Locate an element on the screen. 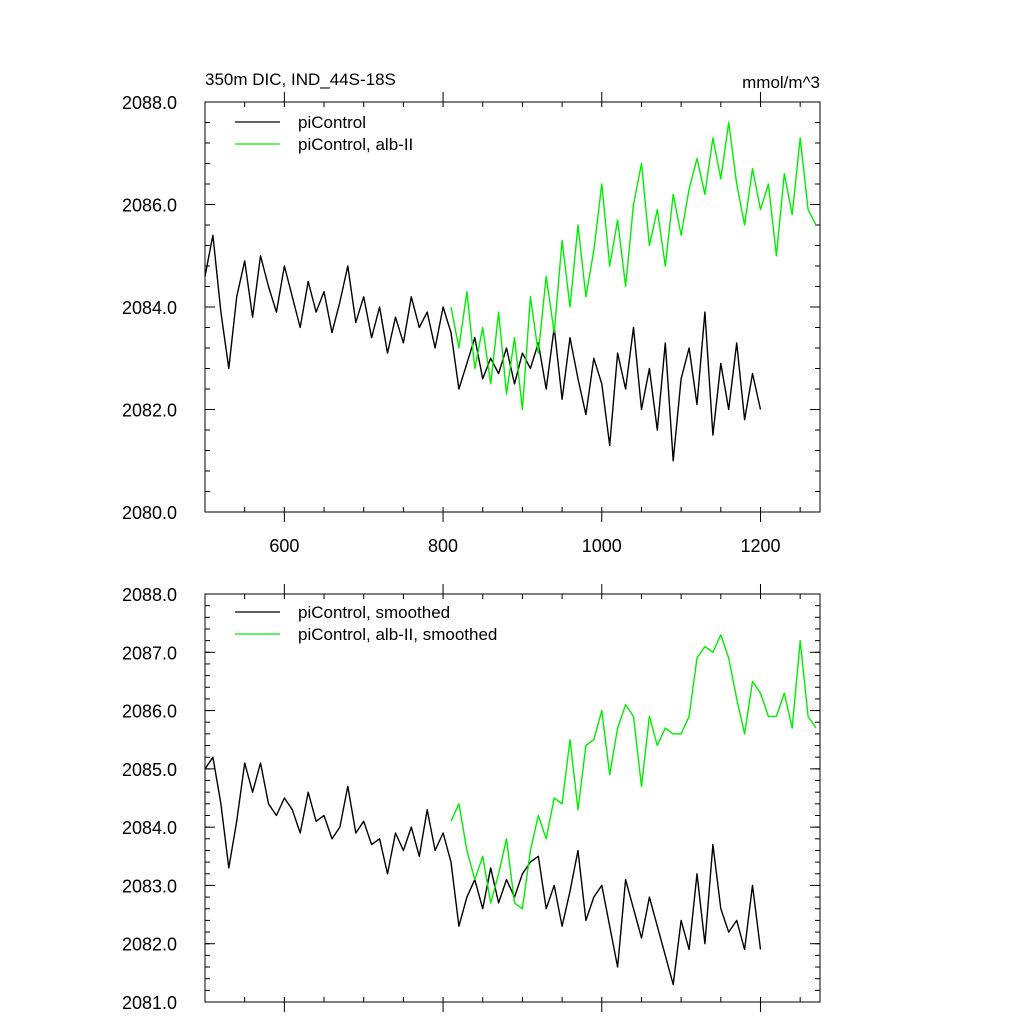 The height and width of the screenshot is (1024, 1024). top-y-tick-label: 2082.0 is located at coordinates (149, 411).